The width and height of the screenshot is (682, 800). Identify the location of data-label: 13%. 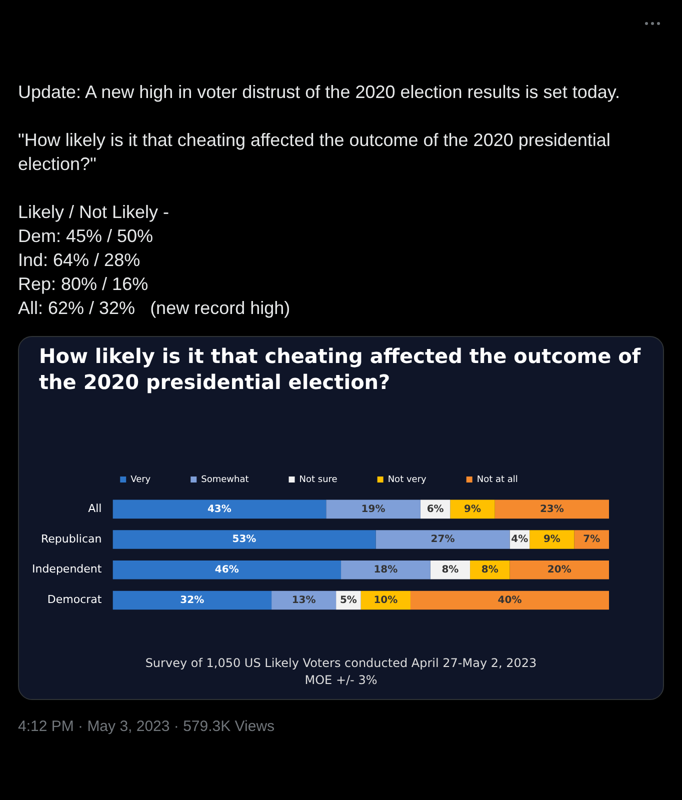
(304, 600).